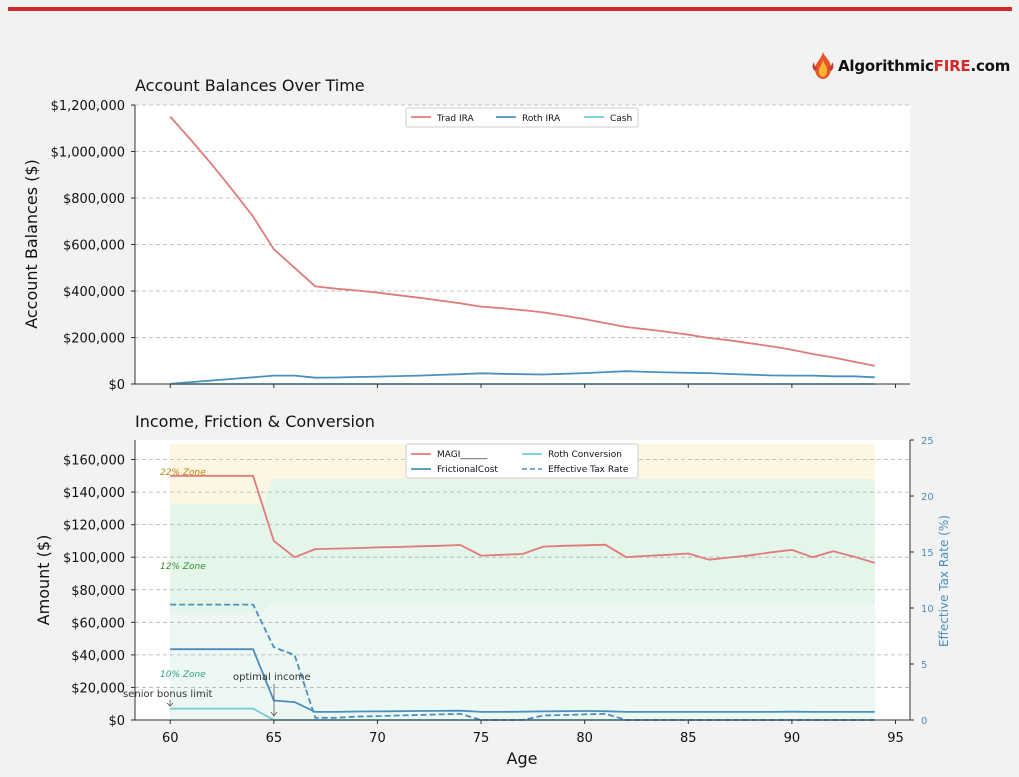  I want to click on y-tick-label: $1,000,000, so click(88, 153).